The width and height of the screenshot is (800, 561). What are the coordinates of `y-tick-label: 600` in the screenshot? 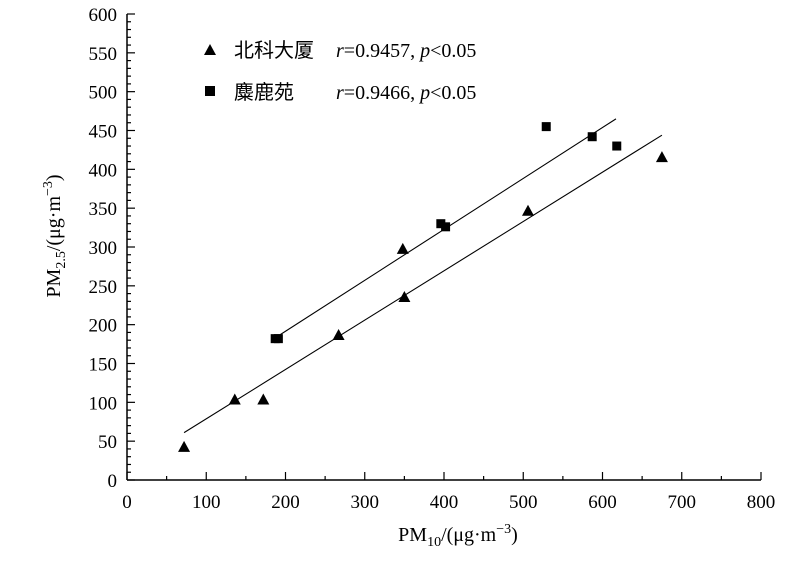 It's located at (103, 15).